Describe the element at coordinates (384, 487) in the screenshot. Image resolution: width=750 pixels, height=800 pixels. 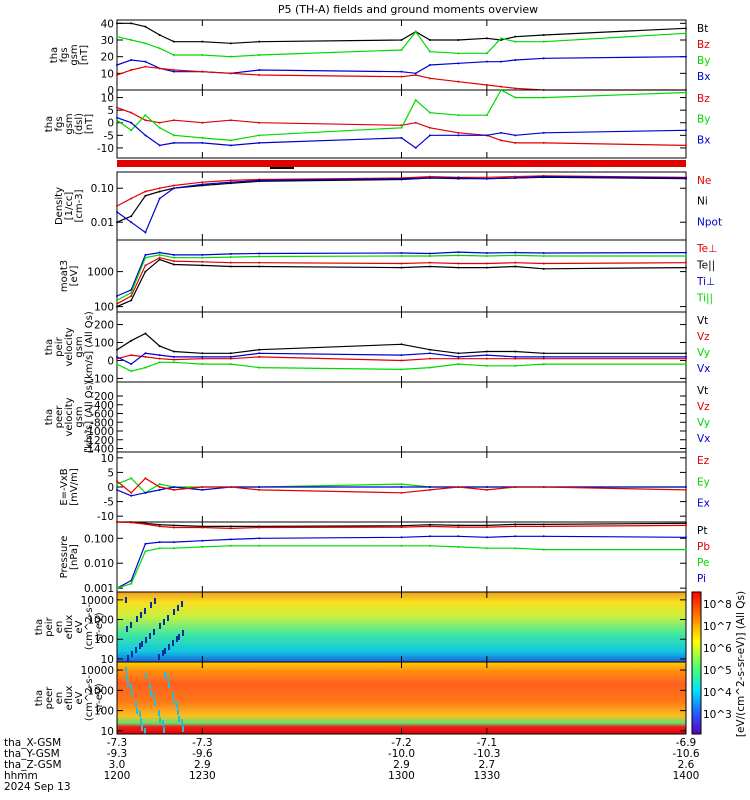
I see `panel-6: -10 -5 0 5 10 E=-VxB [mV/m] Ez Ey Ex` at that location.